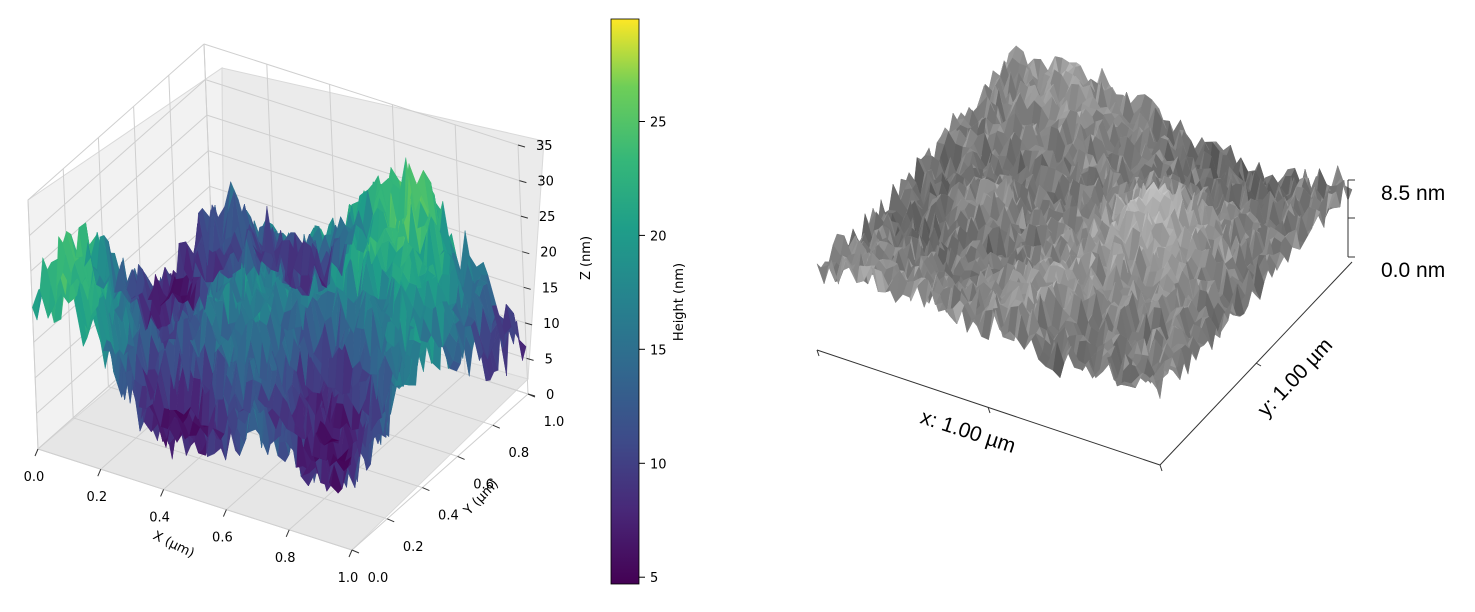 Image resolution: width=1475 pixels, height=612 pixels. I want to click on y-scale-label: y: 1.00 µm, so click(1295, 378).